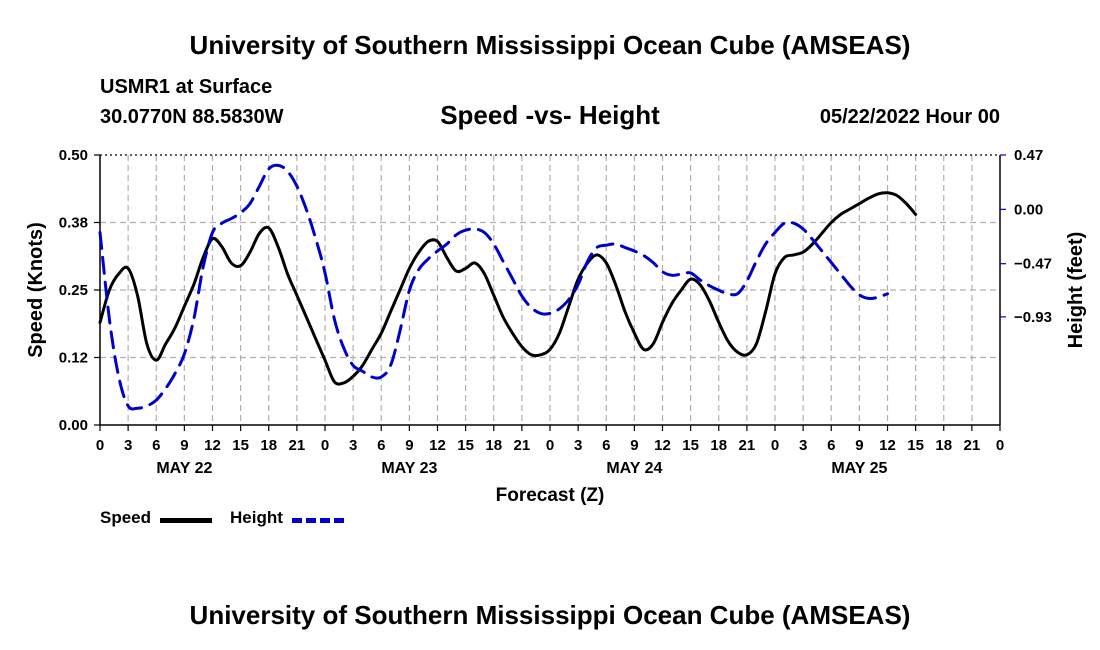  Describe the element at coordinates (36, 290) in the screenshot. I see `y-left-axis-title: Speed (Knots)` at that location.